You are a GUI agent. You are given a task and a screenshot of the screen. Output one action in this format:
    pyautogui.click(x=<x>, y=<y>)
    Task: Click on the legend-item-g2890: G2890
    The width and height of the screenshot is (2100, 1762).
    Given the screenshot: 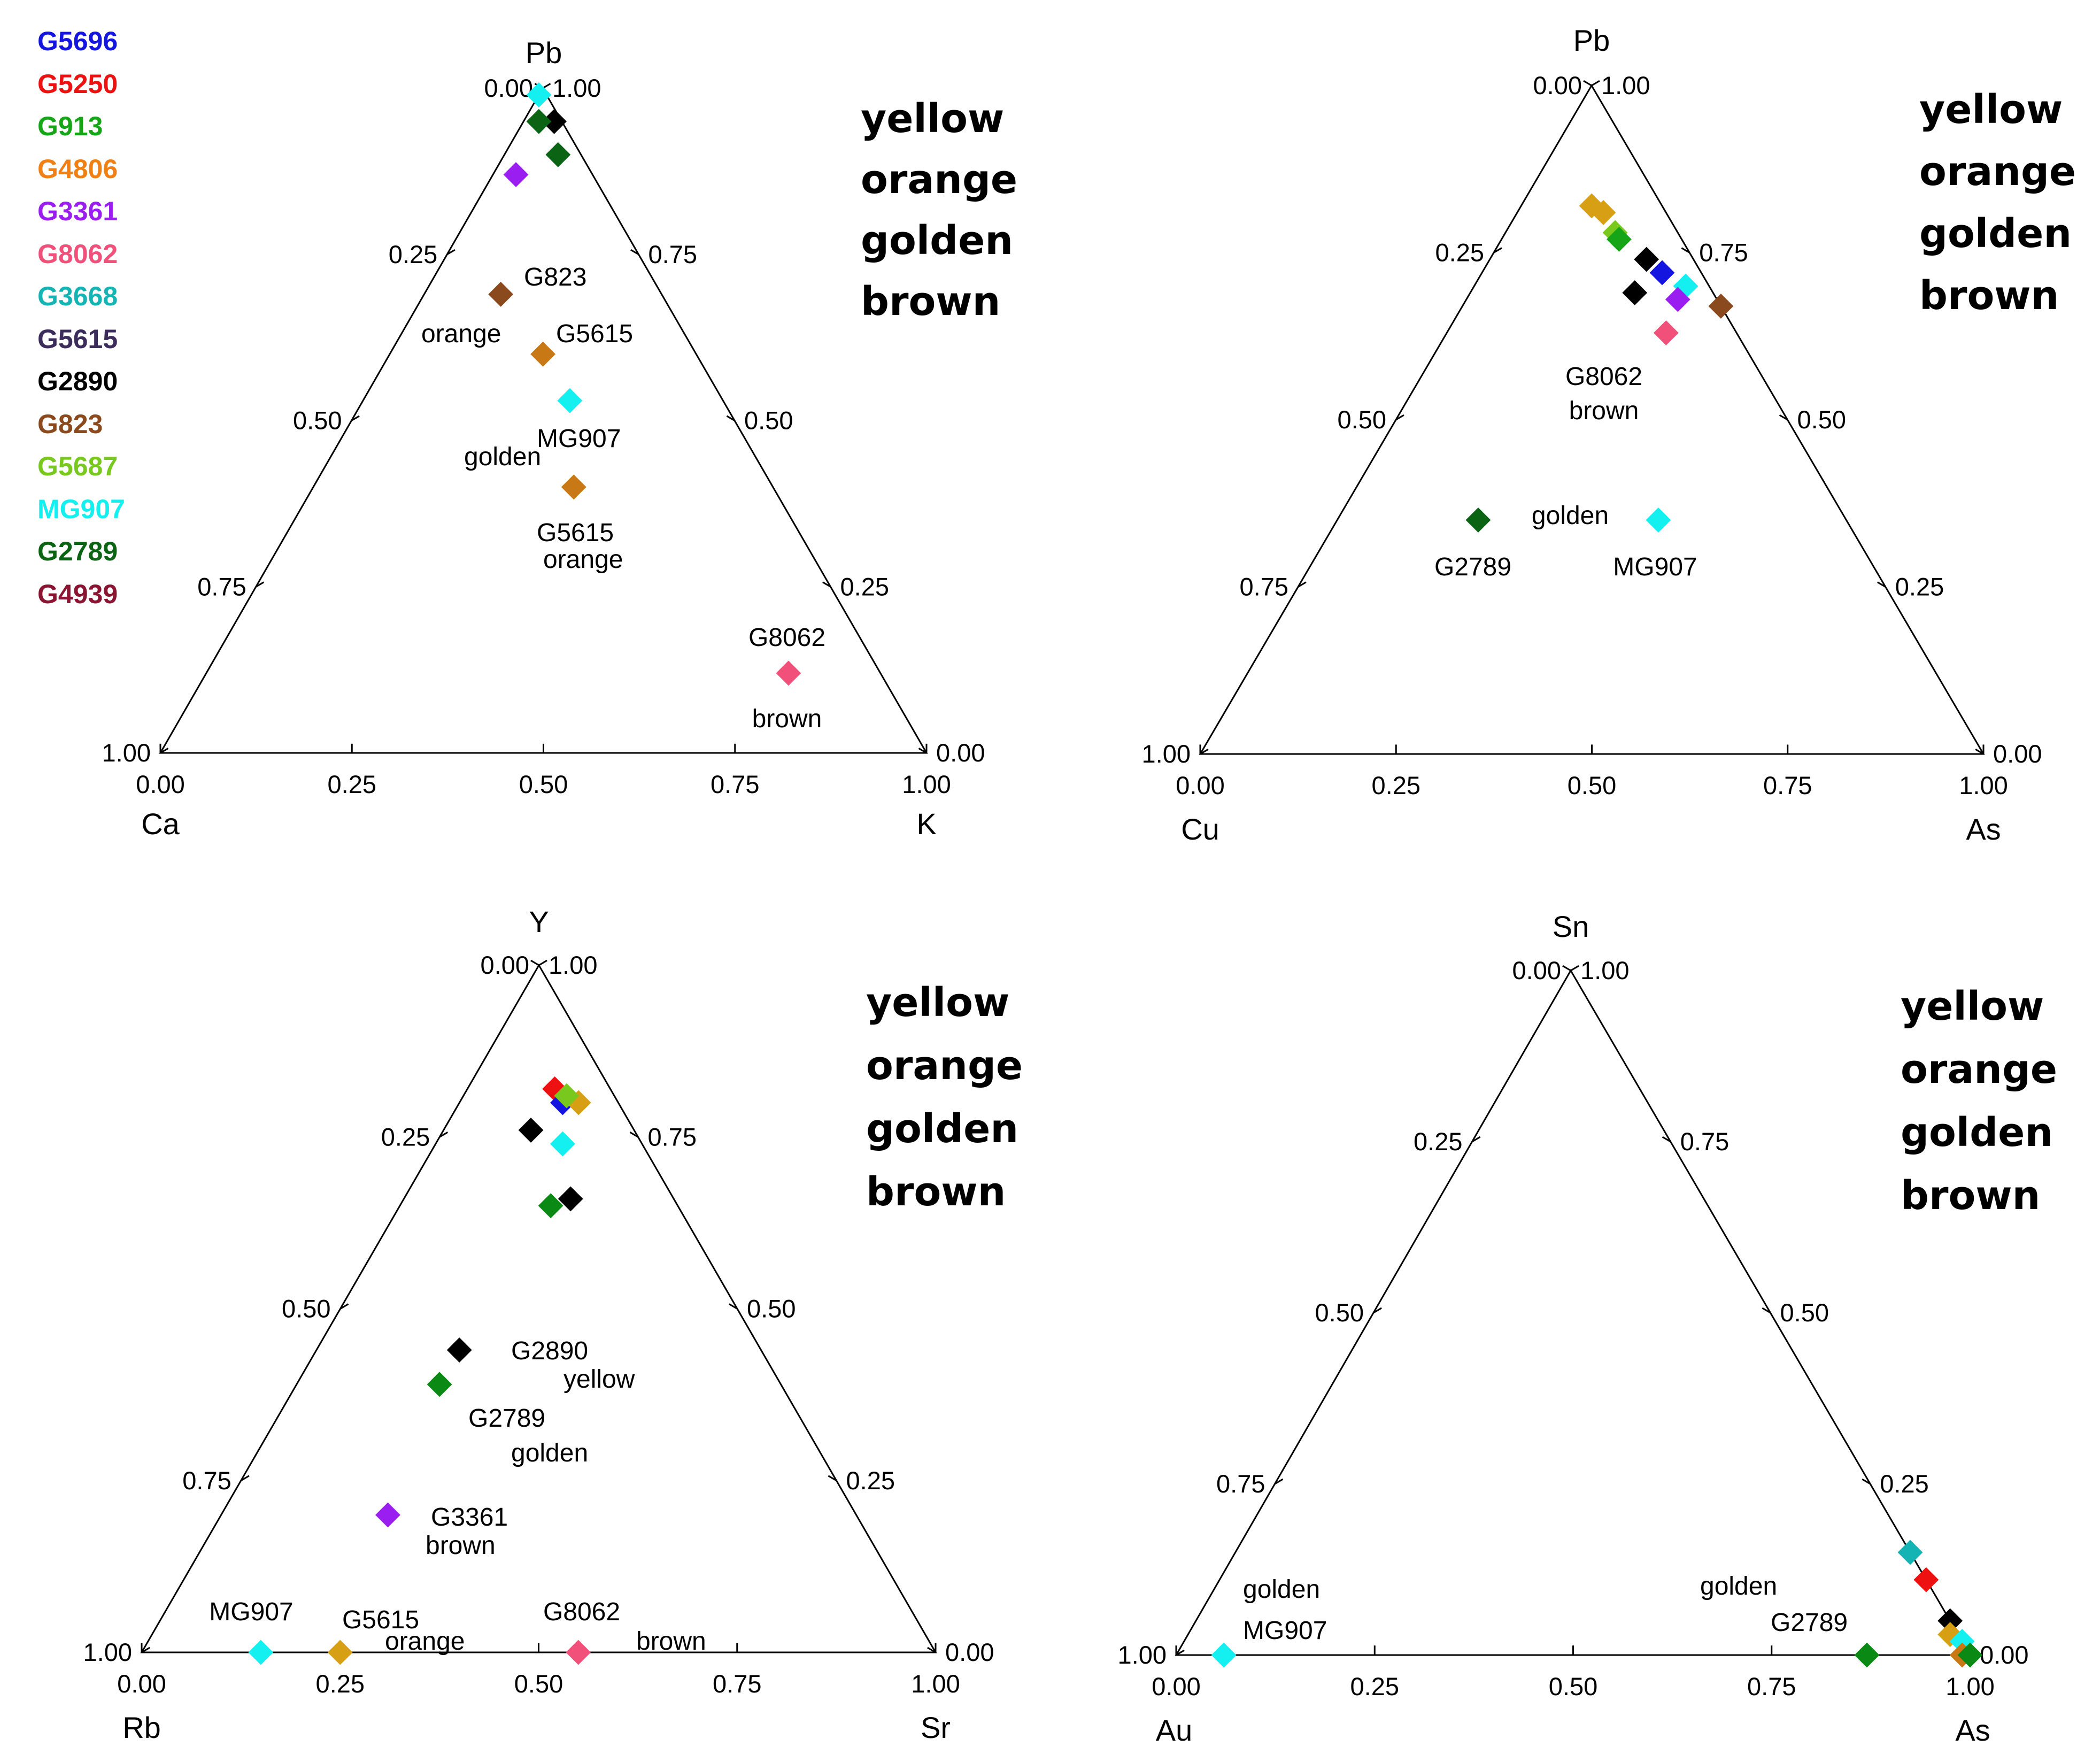 What is the action you would take?
    pyautogui.click(x=77, y=381)
    